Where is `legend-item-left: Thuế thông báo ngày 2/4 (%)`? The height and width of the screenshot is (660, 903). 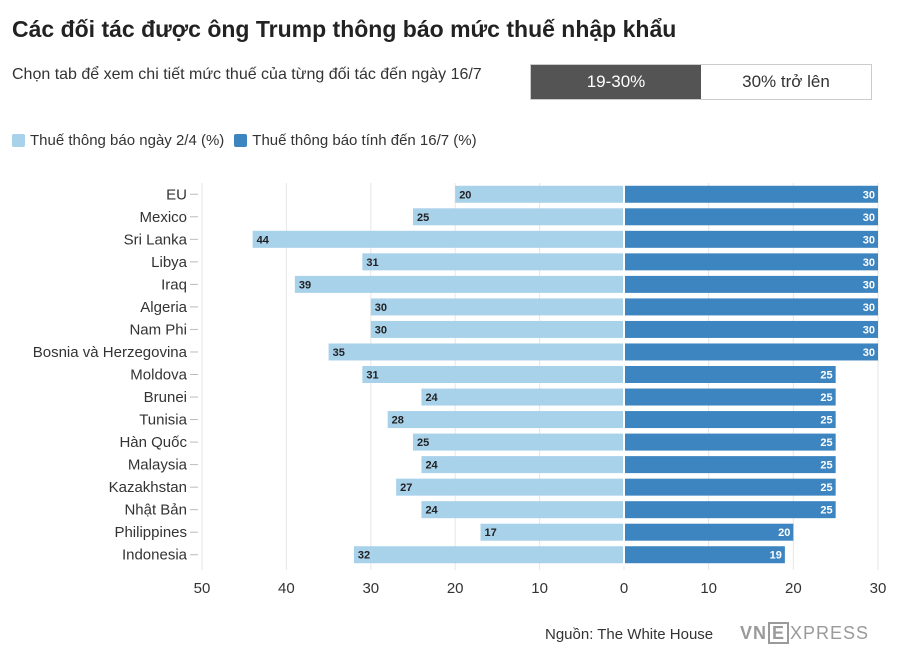 legend-item-left: Thuế thông báo ngày 2/4 (%) is located at coordinates (118, 140).